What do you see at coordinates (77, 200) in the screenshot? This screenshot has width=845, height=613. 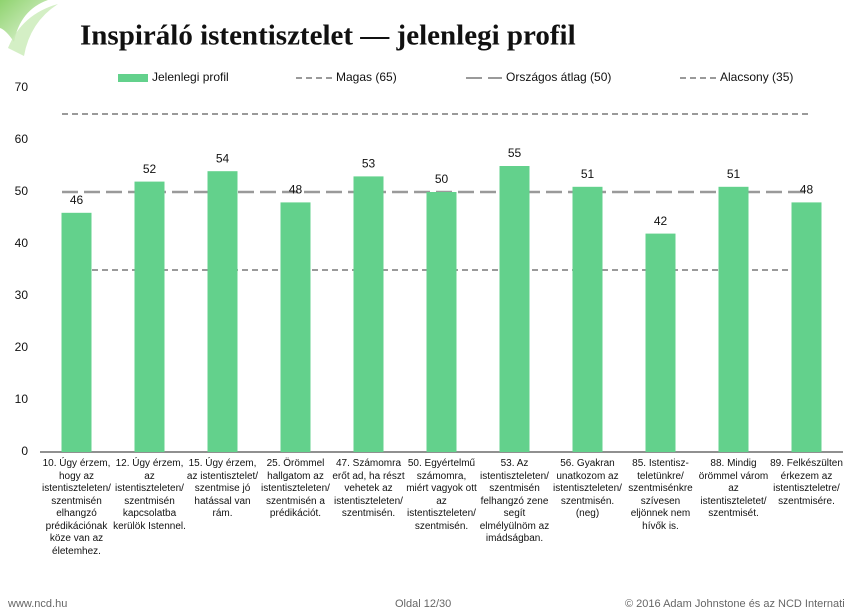 I see `data-label: 46` at bounding box center [77, 200].